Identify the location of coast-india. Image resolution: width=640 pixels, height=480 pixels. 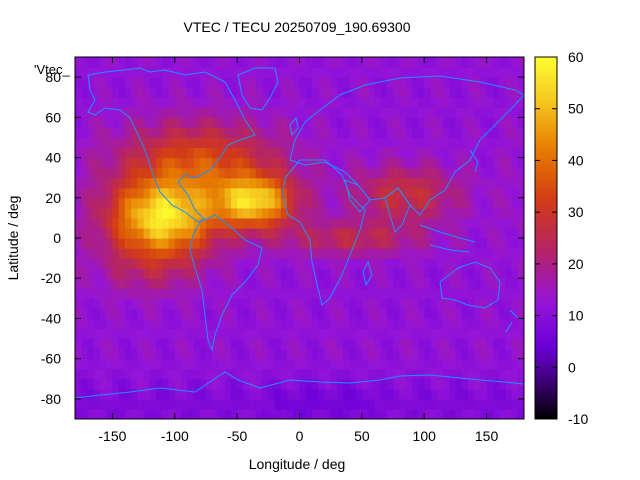
(397, 210).